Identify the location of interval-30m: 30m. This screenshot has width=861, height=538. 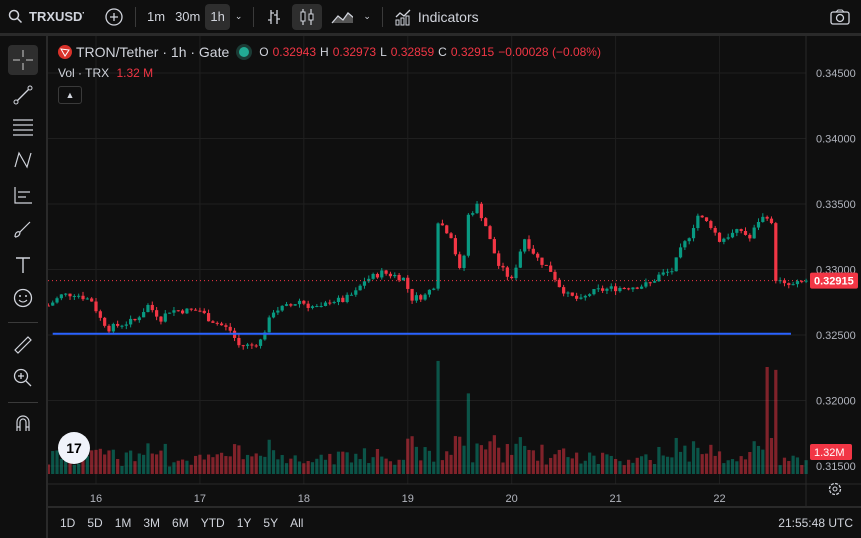
(188, 16).